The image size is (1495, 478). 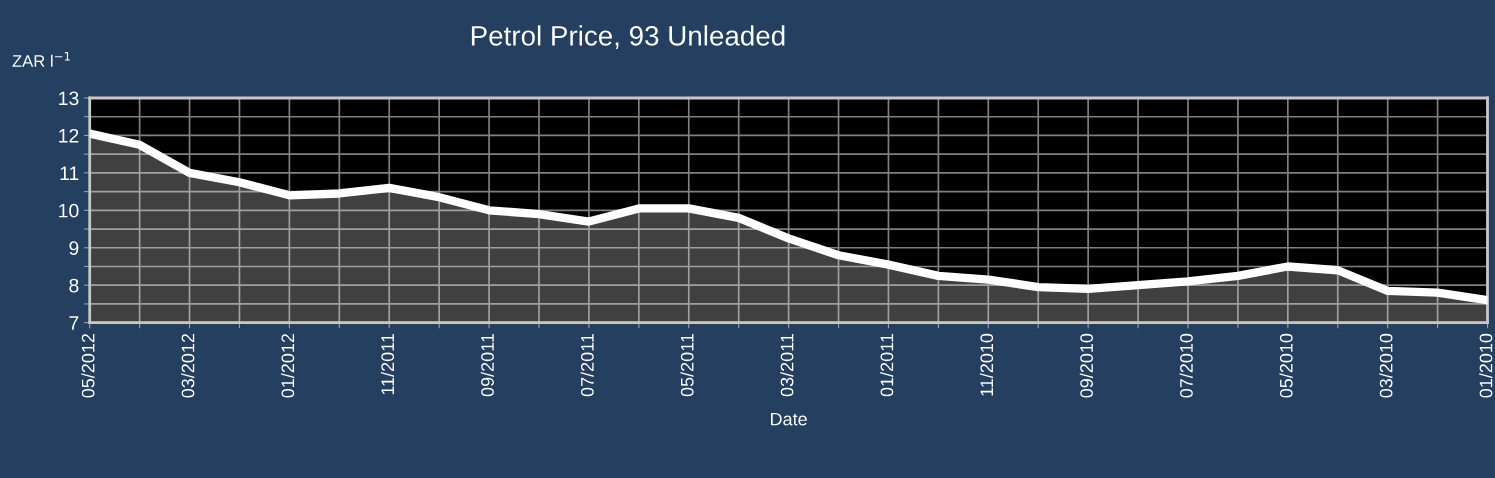 What do you see at coordinates (789, 419) in the screenshot?
I see `x-axis-title: Date` at bounding box center [789, 419].